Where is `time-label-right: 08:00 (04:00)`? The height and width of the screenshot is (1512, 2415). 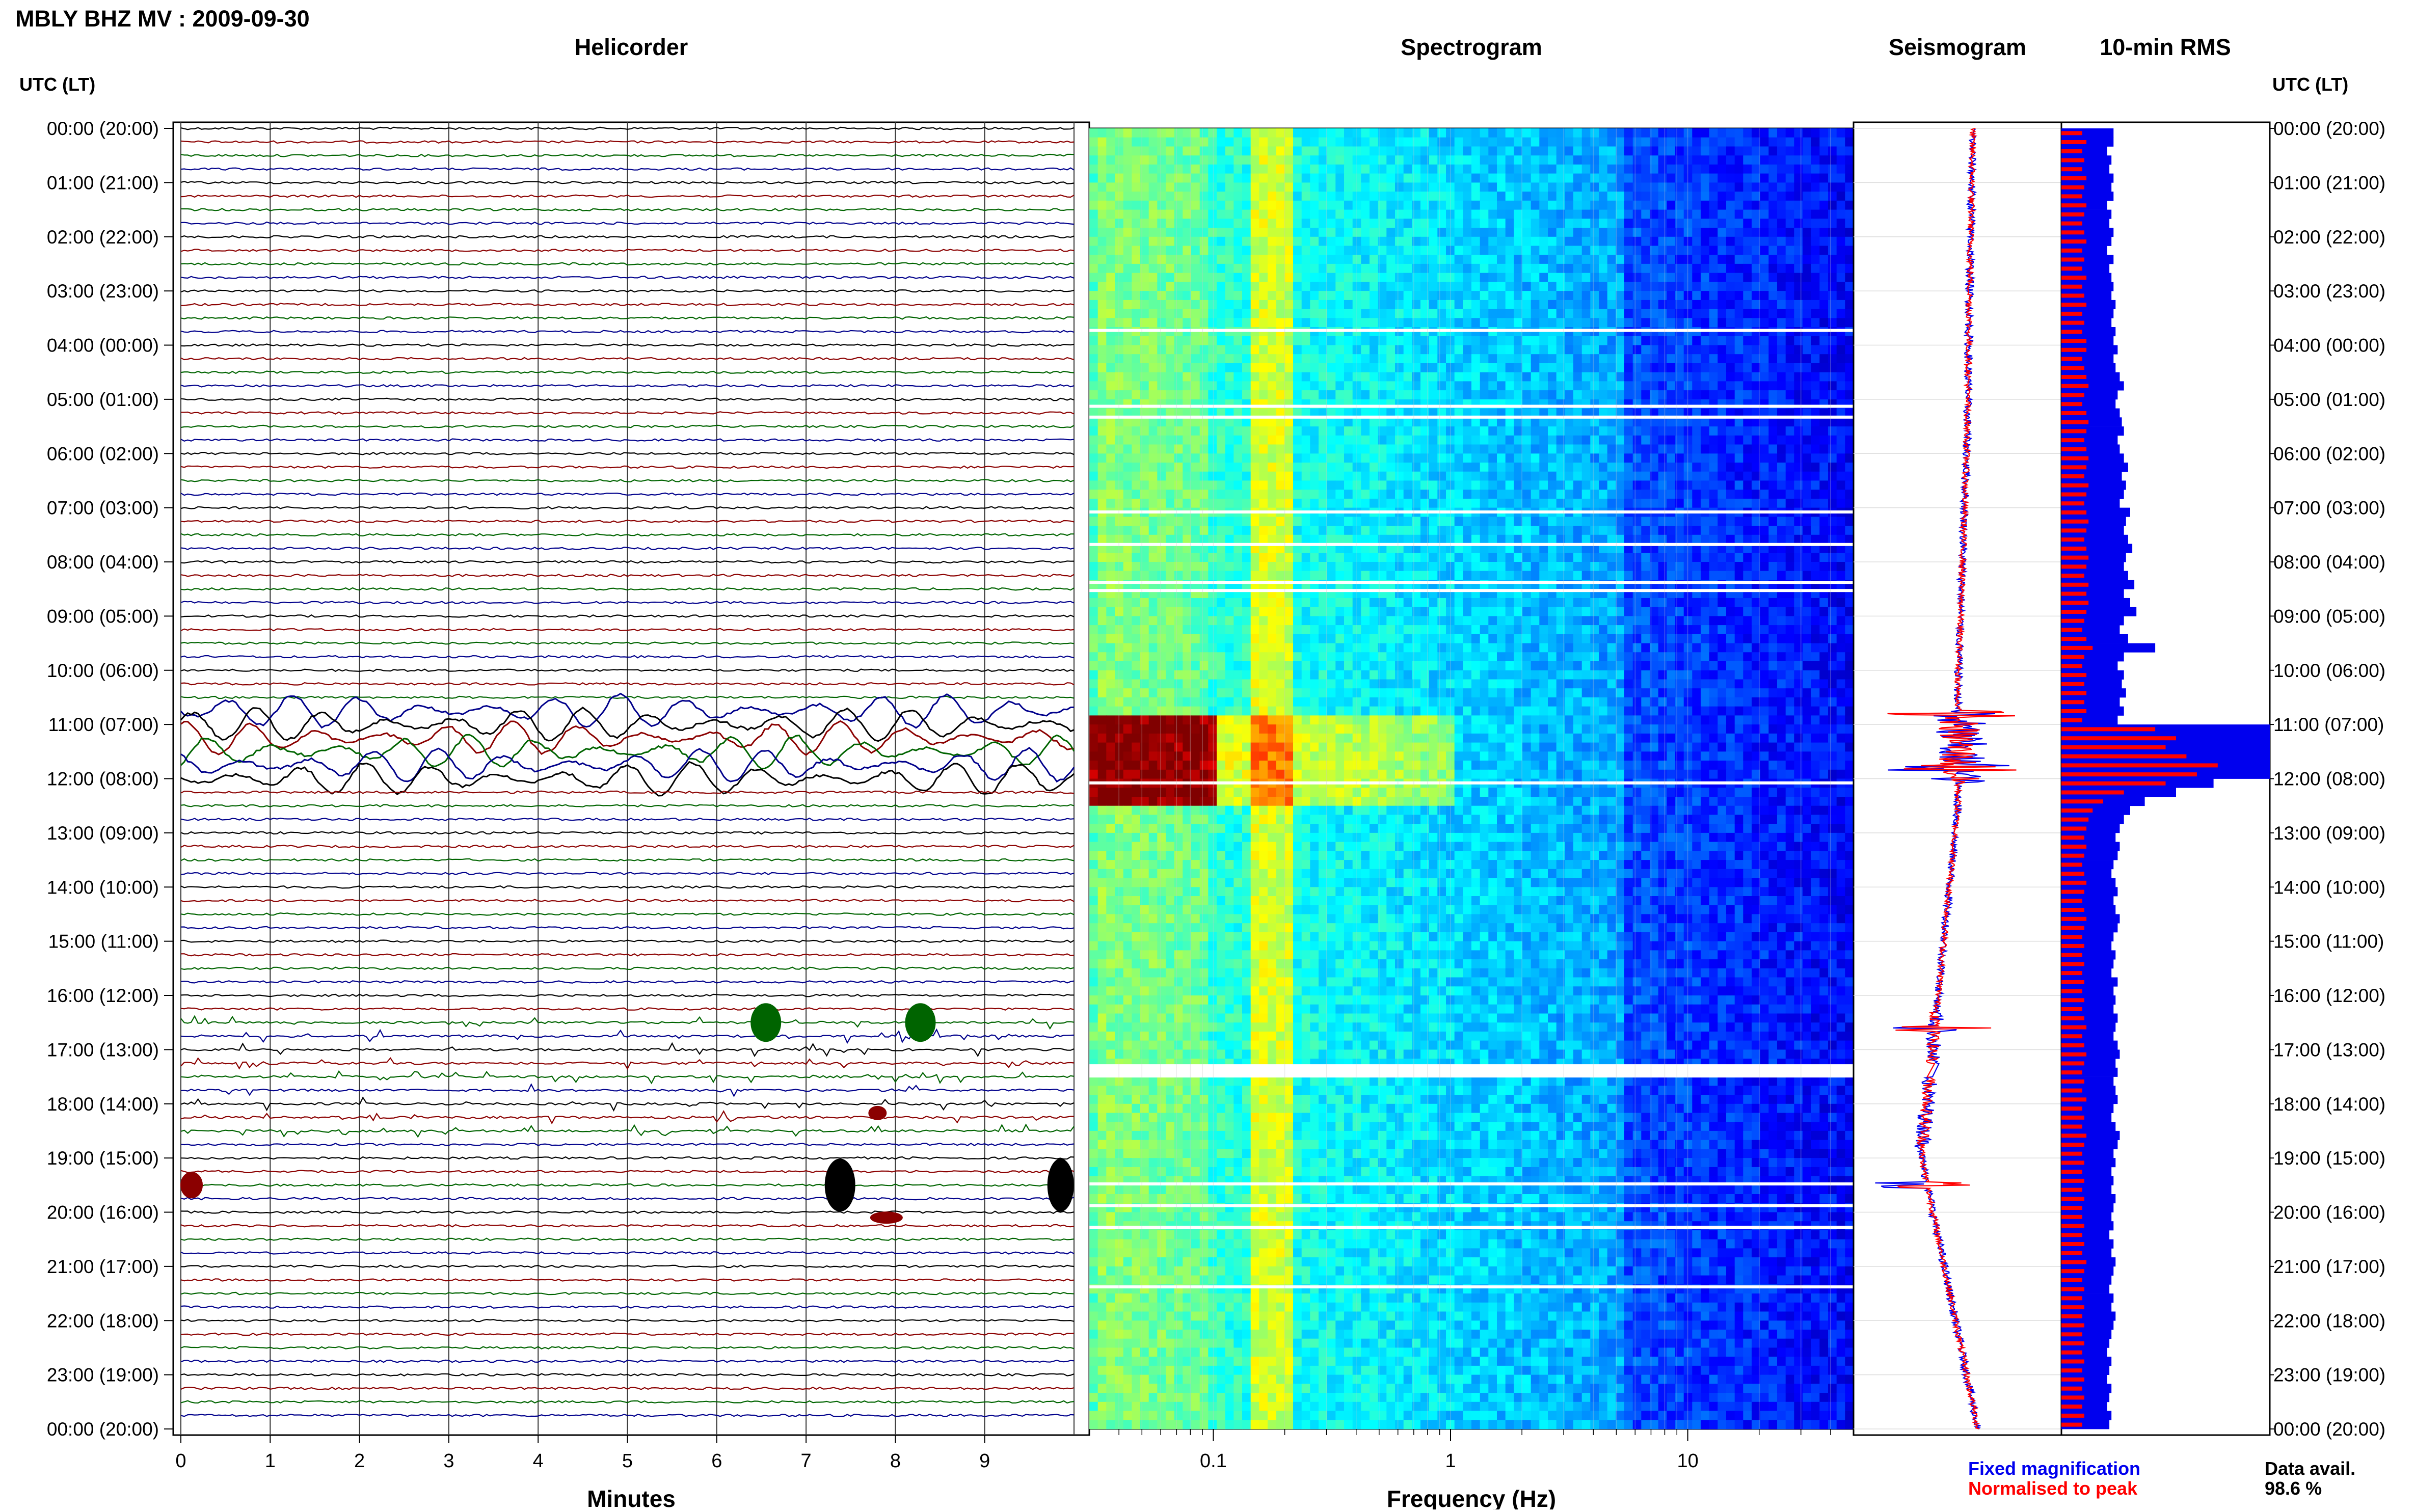
time-label-right: 08:00 (04:00) is located at coordinates (2329, 562).